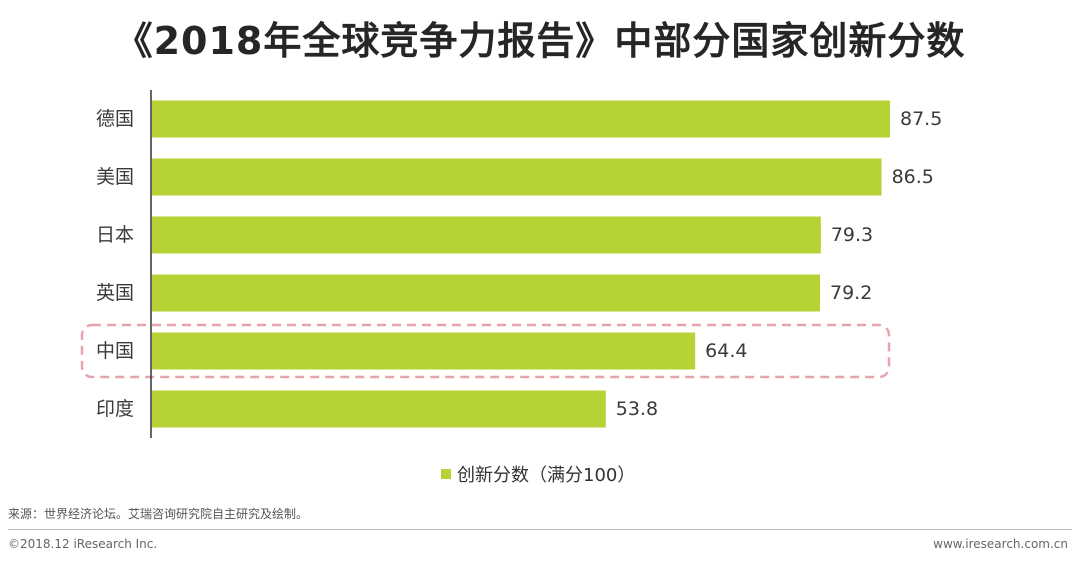 This screenshot has width=1080, height=567. I want to click on chart-title: 《2018年全球竞争力报告》中部分国家创新分数, so click(540, 41).